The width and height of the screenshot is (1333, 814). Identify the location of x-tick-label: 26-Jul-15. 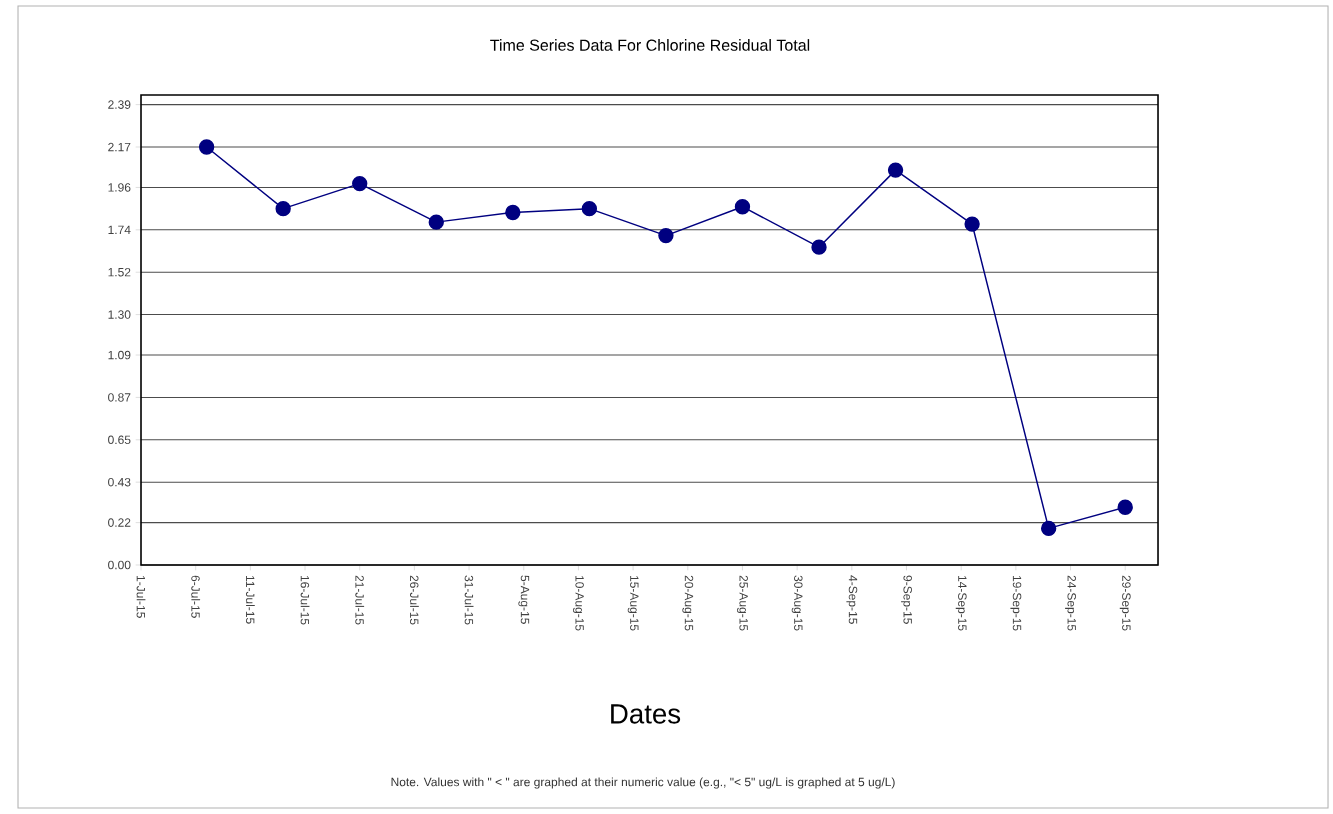
(414, 600).